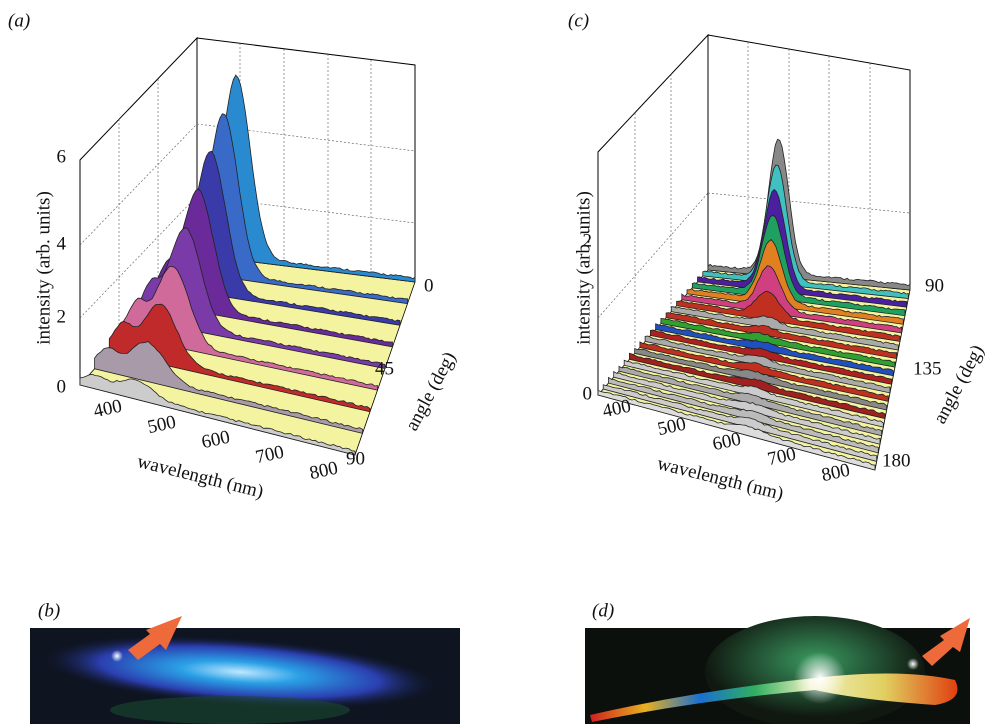  Describe the element at coordinates (19, 20) in the screenshot. I see `panel-label: (a)` at that location.